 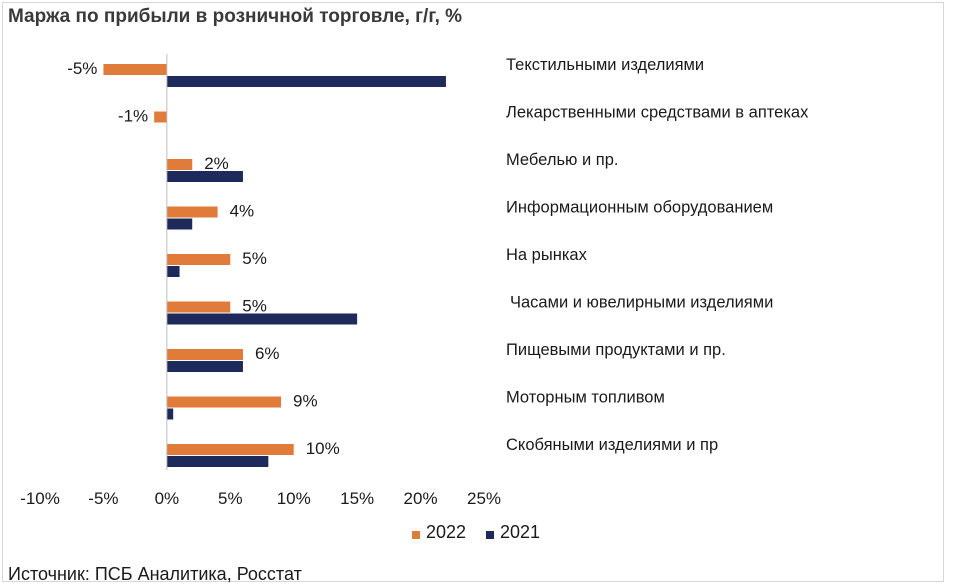 I want to click on data-label-2022: -1%, so click(x=133, y=116).